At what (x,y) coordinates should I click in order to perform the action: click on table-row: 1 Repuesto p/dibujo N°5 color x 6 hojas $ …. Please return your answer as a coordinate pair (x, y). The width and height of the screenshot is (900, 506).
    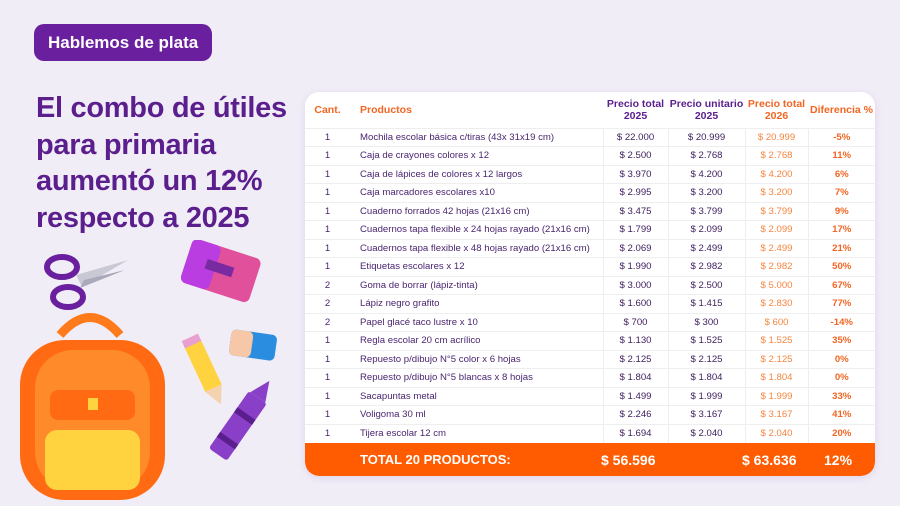
    Looking at the image, I should click on (590, 359).